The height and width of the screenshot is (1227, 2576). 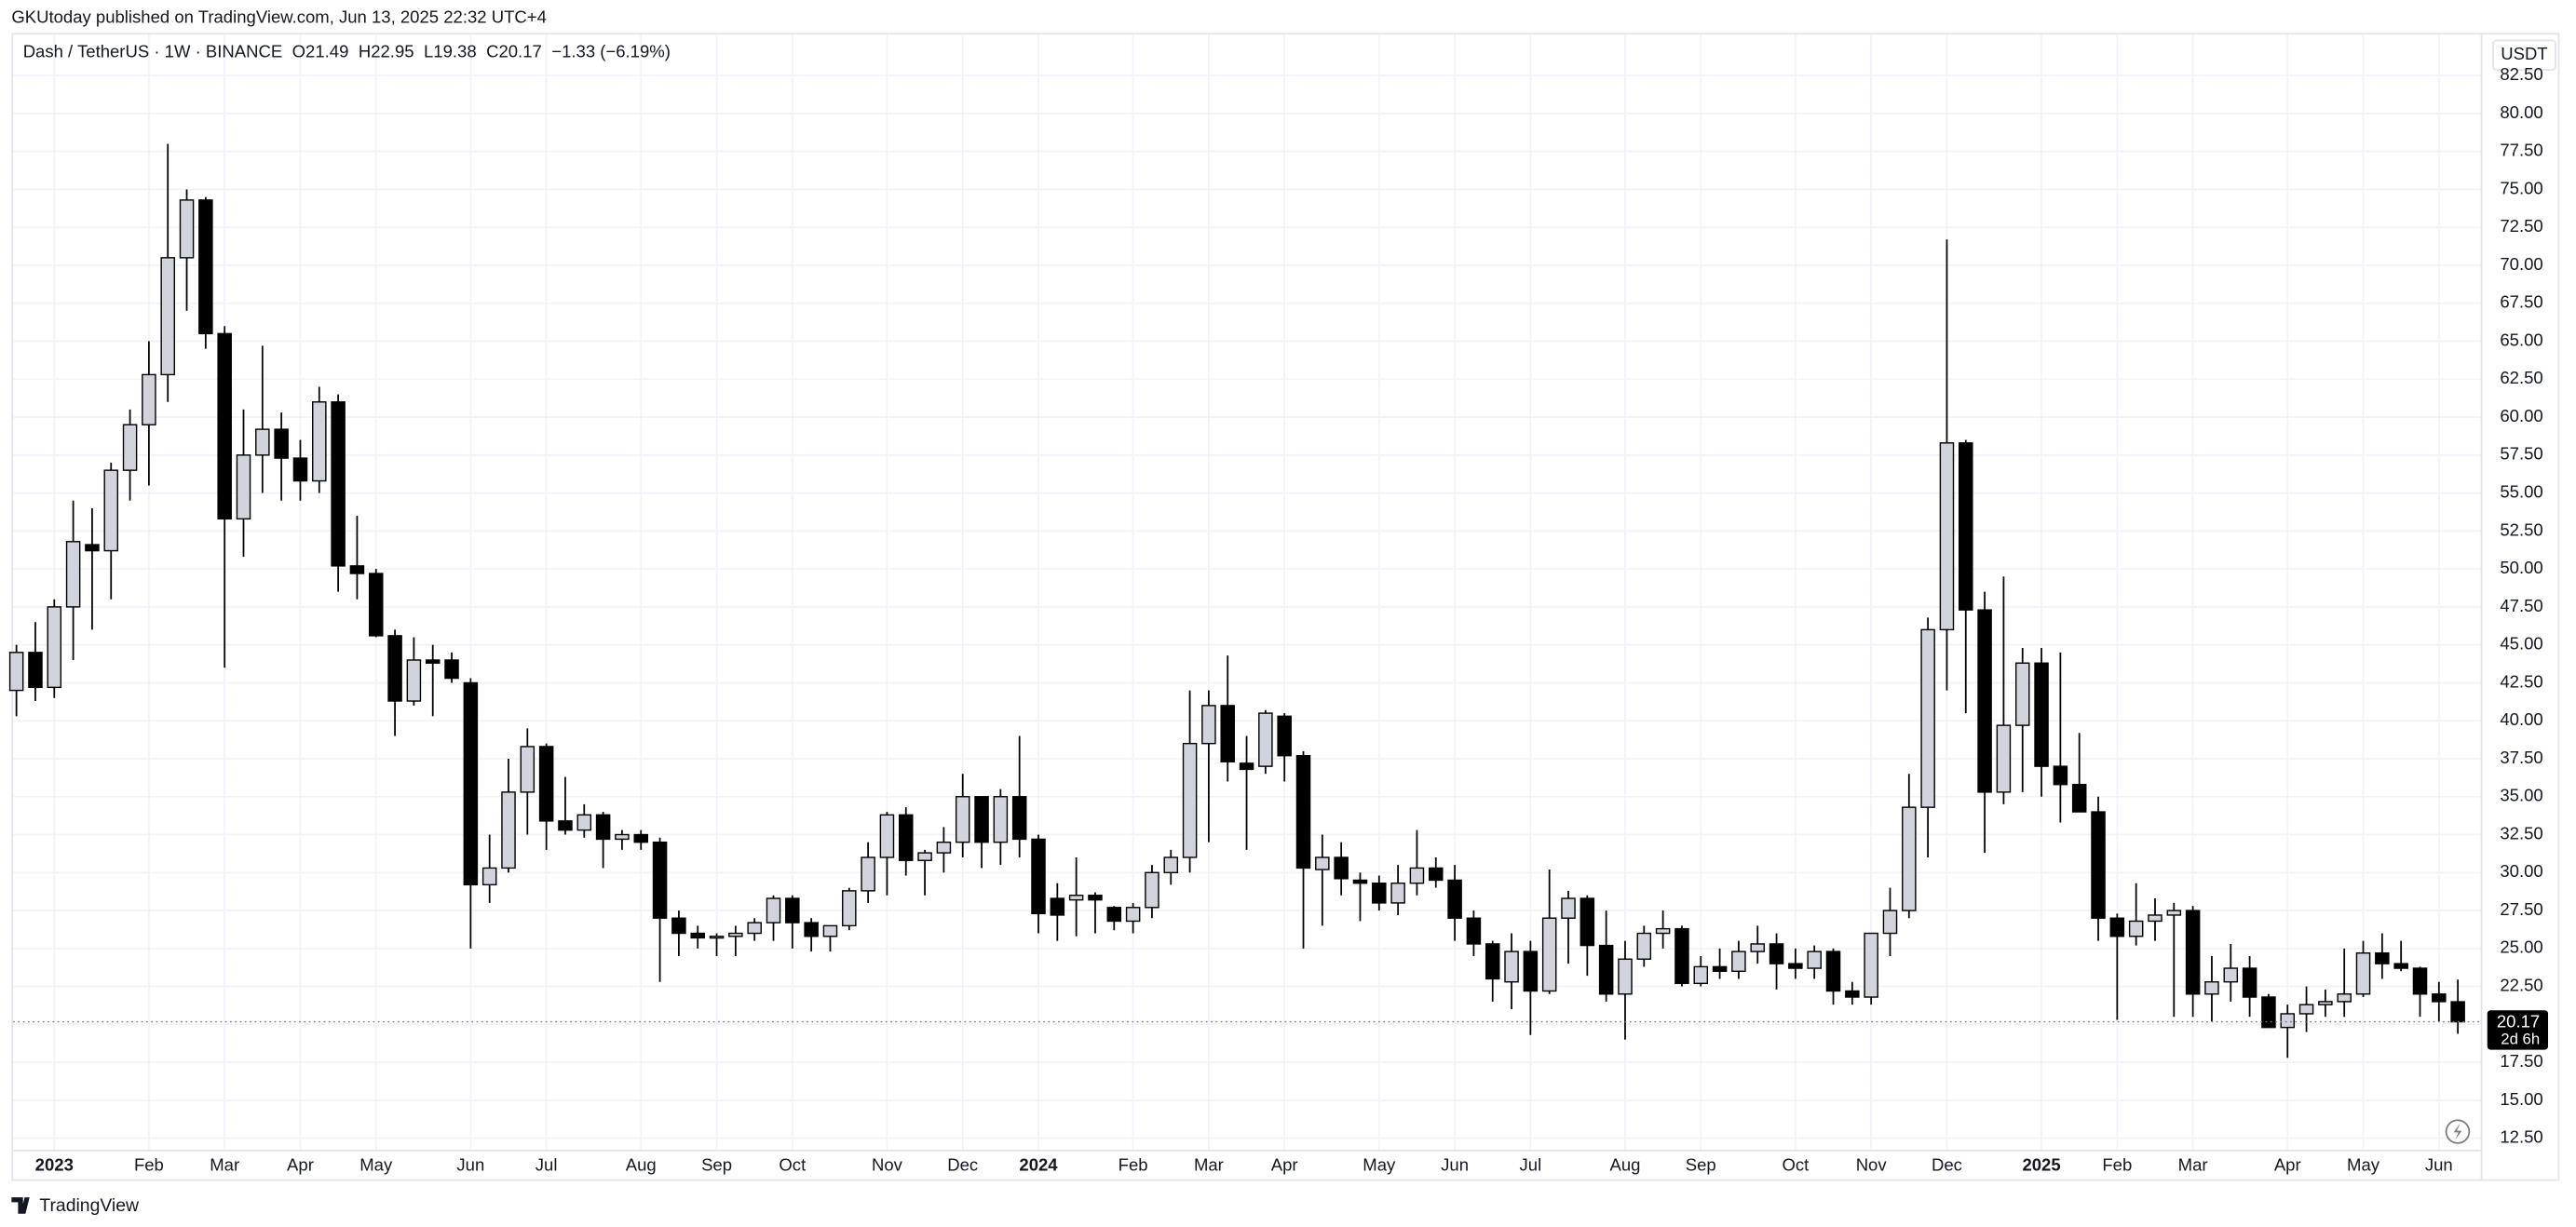 What do you see at coordinates (2521, 415) in the screenshot?
I see `y-tick-label: 60.00` at bounding box center [2521, 415].